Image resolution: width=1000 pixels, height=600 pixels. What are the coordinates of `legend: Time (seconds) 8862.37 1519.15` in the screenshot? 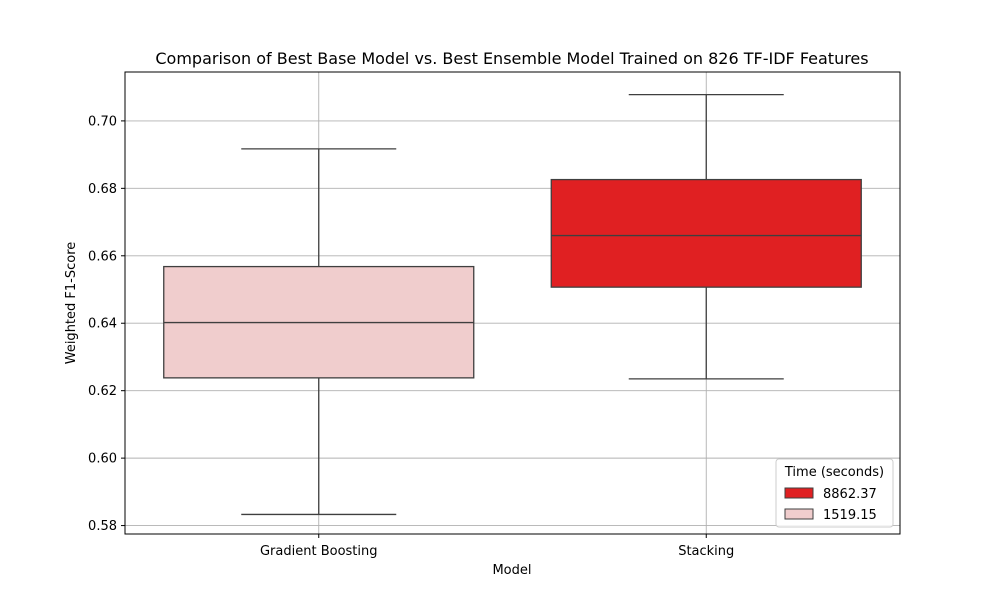 It's located at (834, 493).